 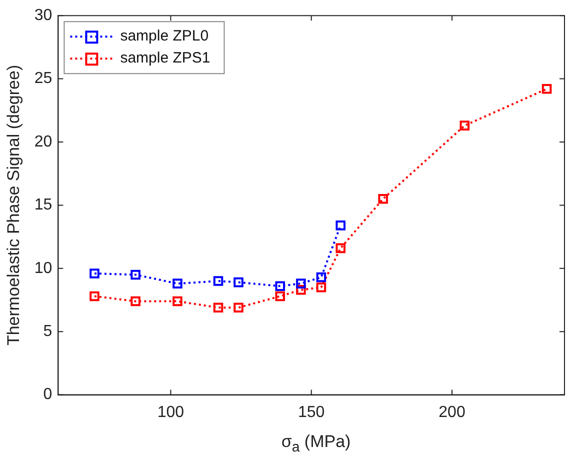 I want to click on y-tick-label: 25, so click(x=43, y=79).